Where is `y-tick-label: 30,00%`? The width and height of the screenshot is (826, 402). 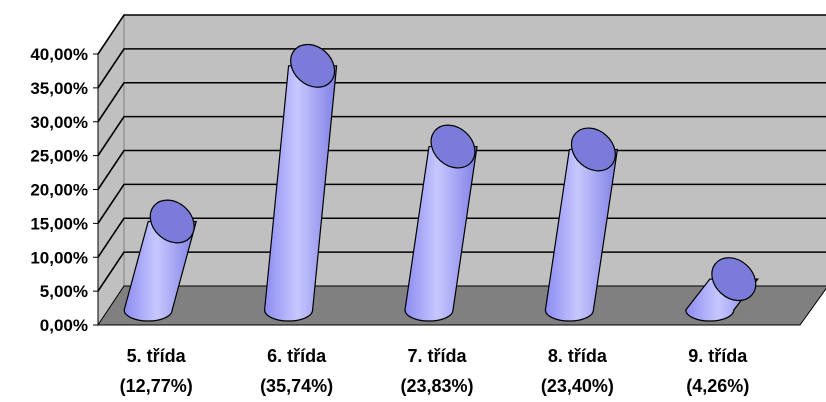
y-tick-label: 30,00% is located at coordinates (59, 122).